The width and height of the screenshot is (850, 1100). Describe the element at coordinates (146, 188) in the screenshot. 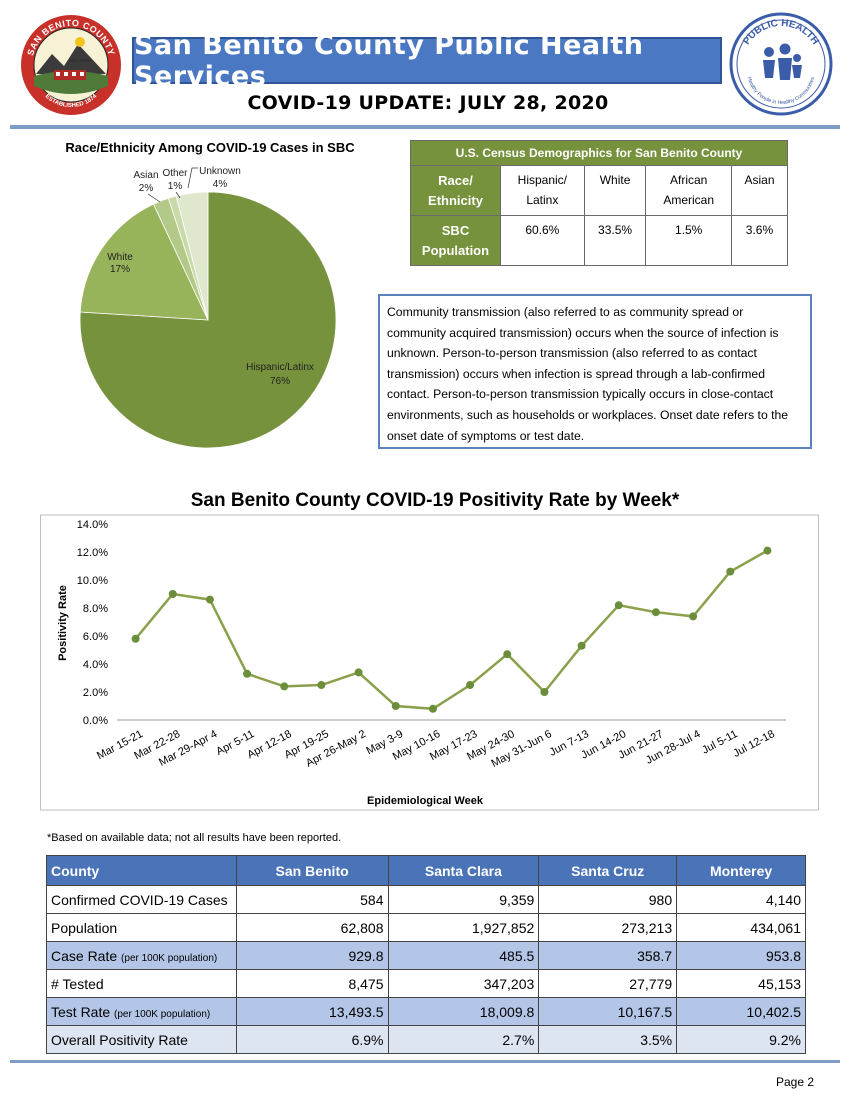

I see `pie-label-asian-pct: 2%` at that location.